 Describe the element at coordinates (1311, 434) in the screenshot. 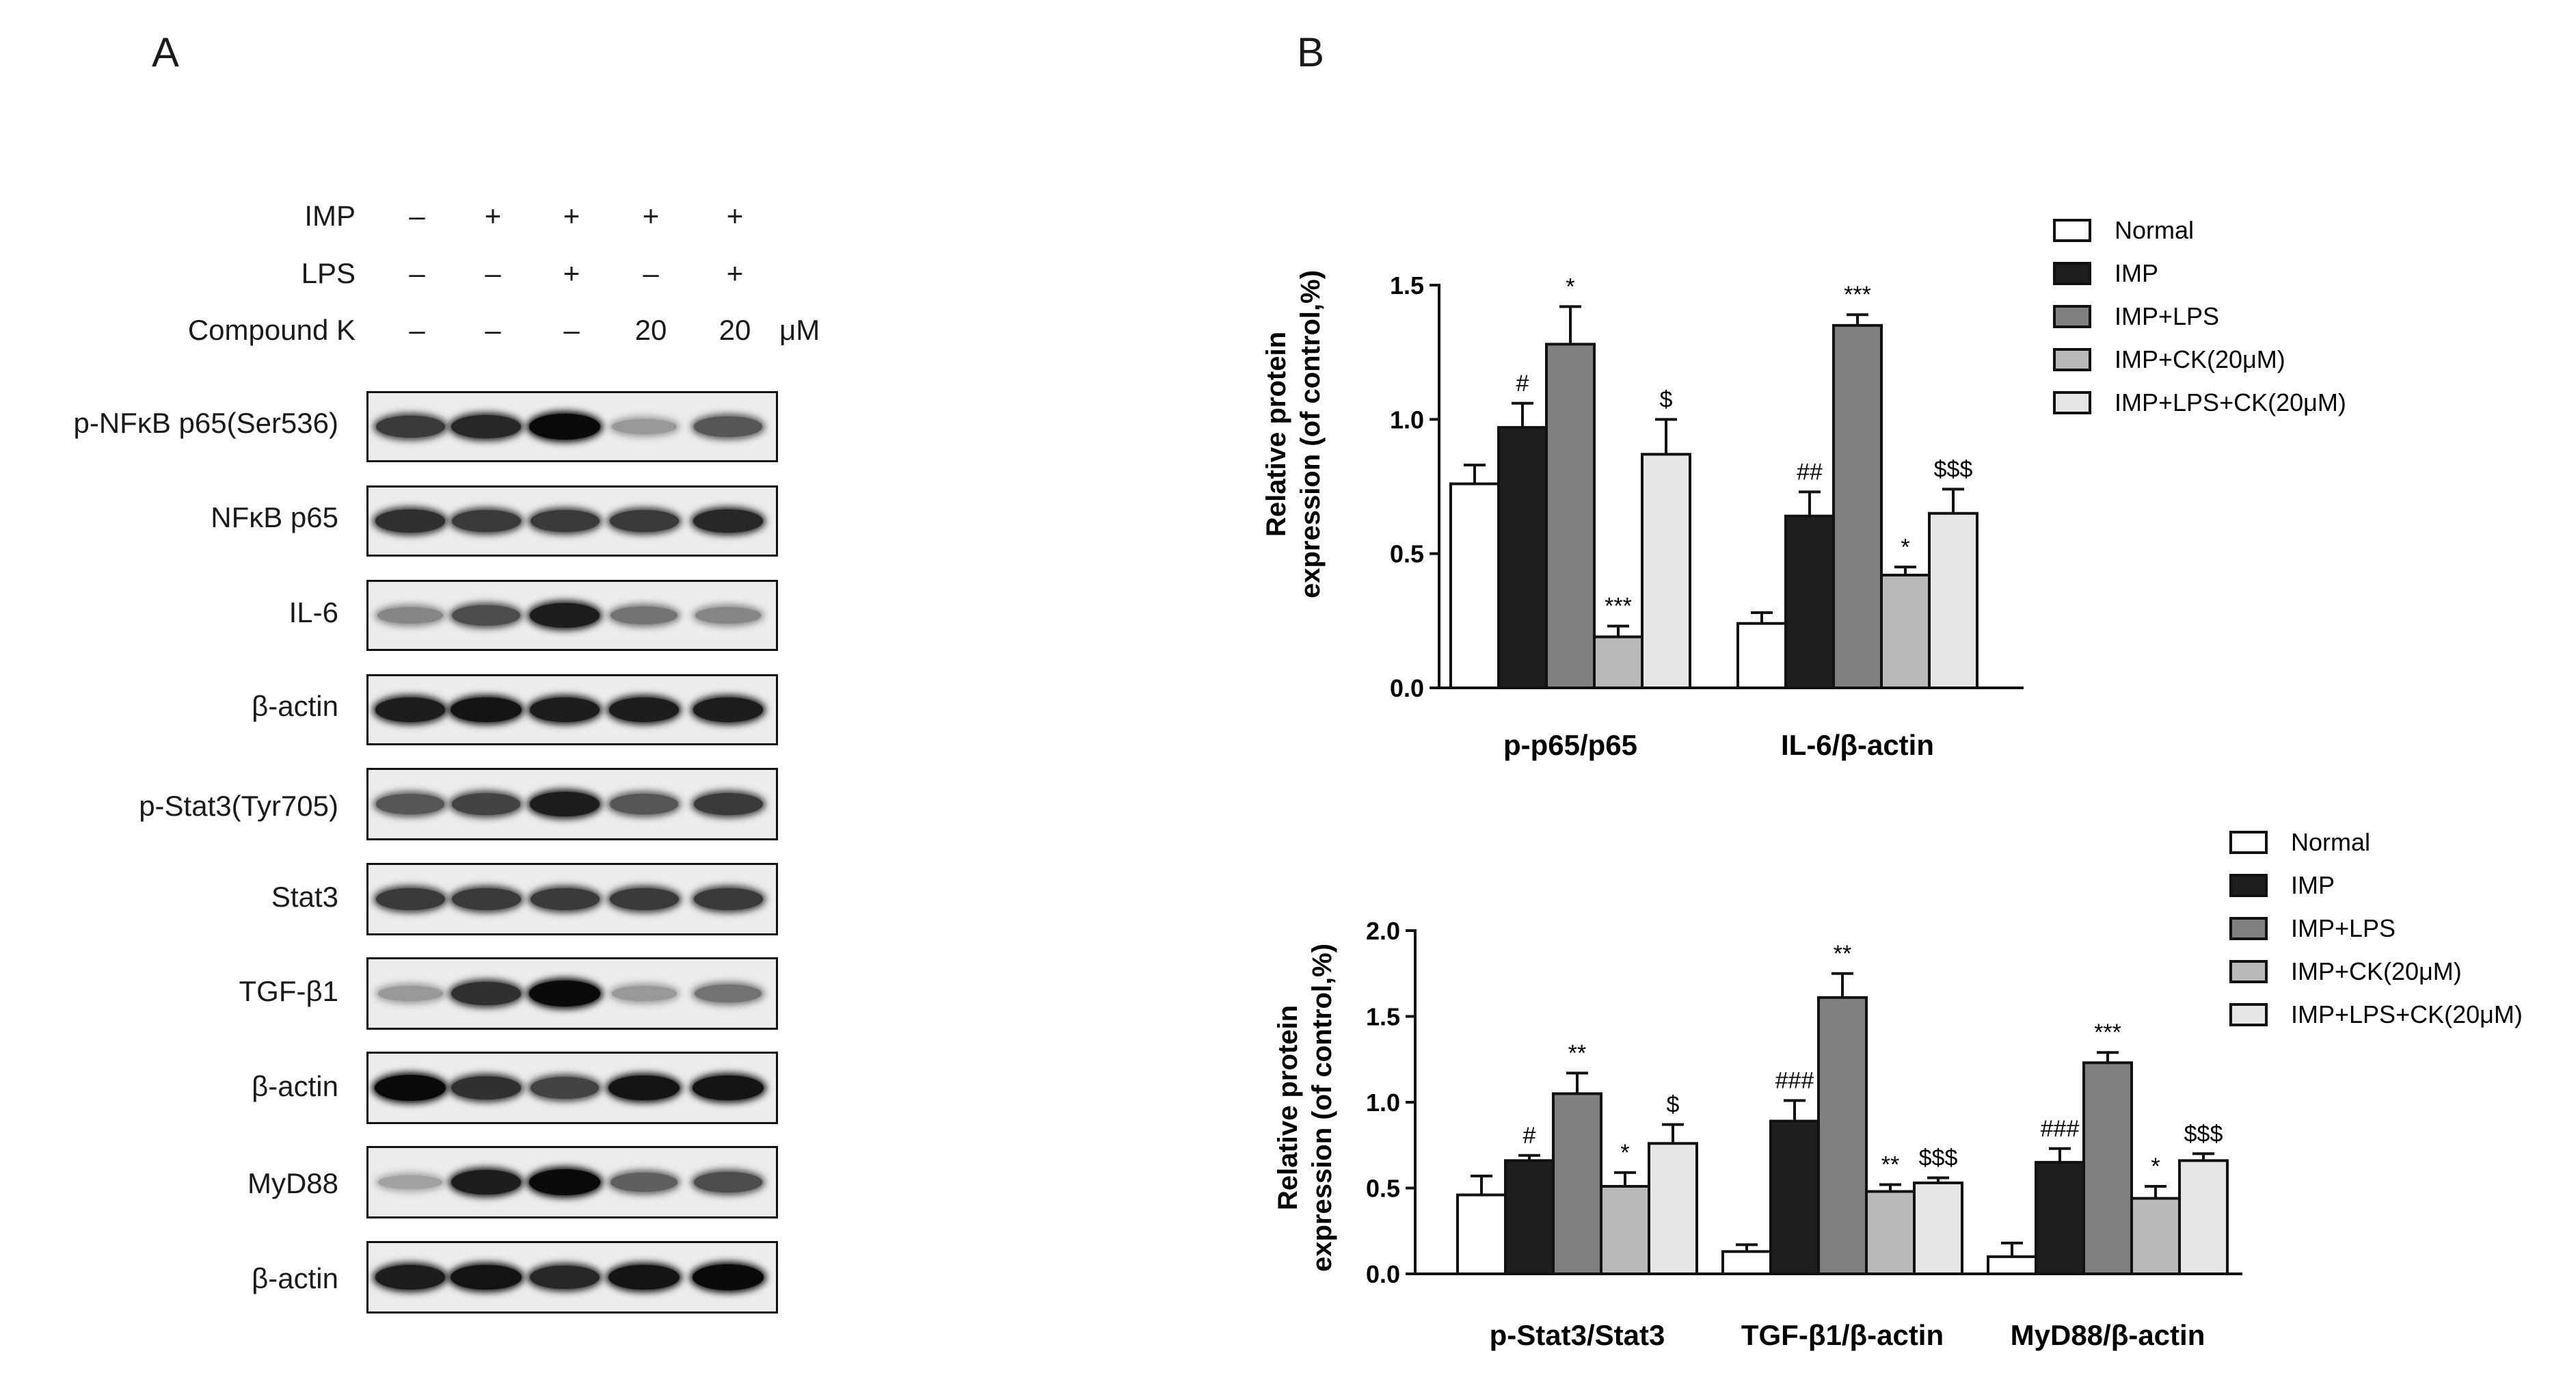

I see `y-axis-label: expression (of control,%)` at that location.